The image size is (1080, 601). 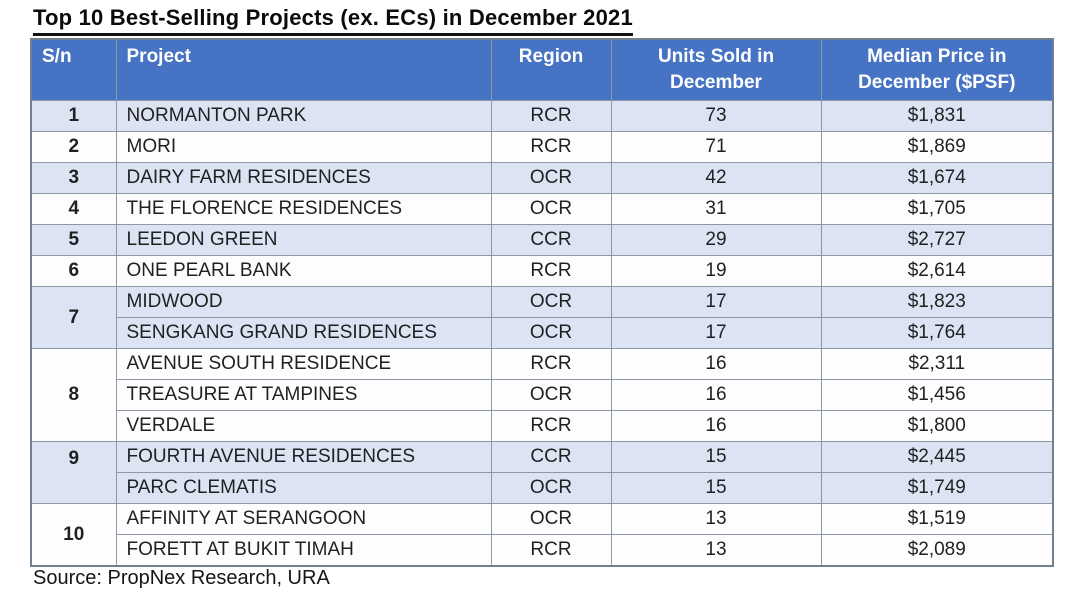 What do you see at coordinates (937, 550) in the screenshot?
I see `price-cell: $2,089` at bounding box center [937, 550].